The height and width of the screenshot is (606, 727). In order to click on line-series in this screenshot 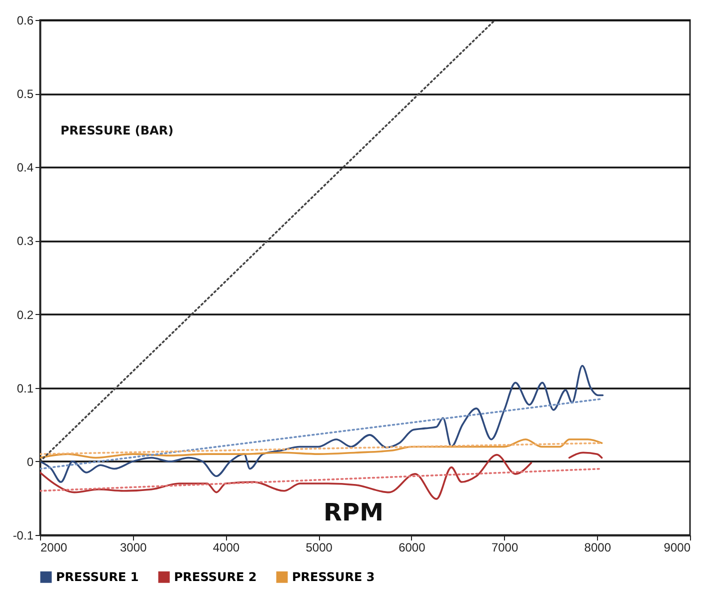, I will do `click(321, 448)`.